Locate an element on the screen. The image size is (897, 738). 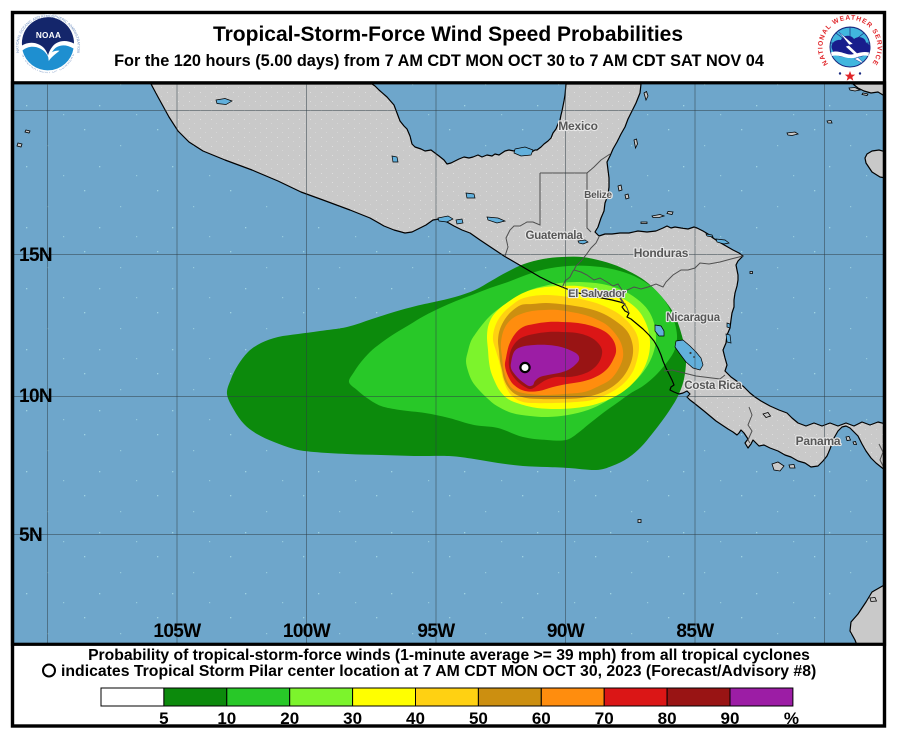
svg-text: 50 is located at coordinates (478, 718).